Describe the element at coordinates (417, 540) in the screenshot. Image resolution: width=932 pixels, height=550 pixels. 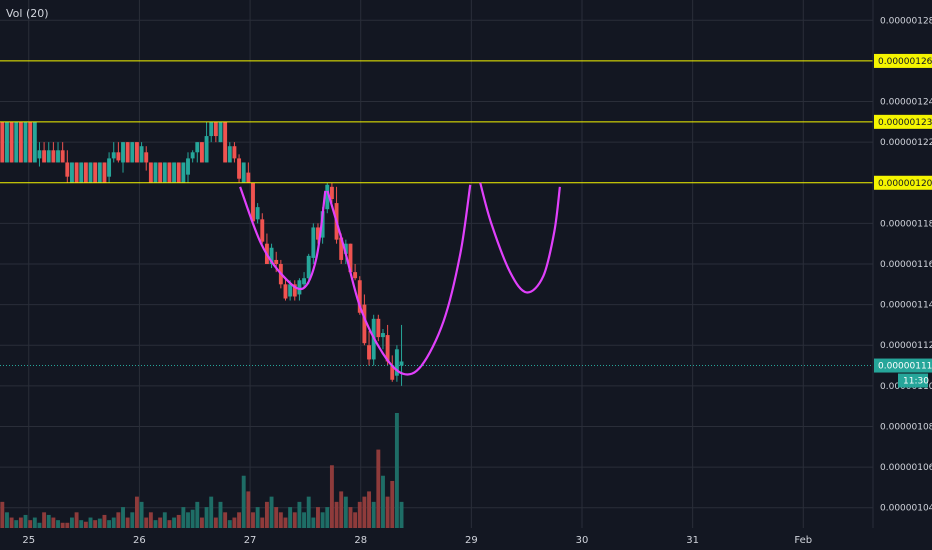
I see `time-scale-ticks: 25 26 27 28 29 30 31 Feb` at that location.